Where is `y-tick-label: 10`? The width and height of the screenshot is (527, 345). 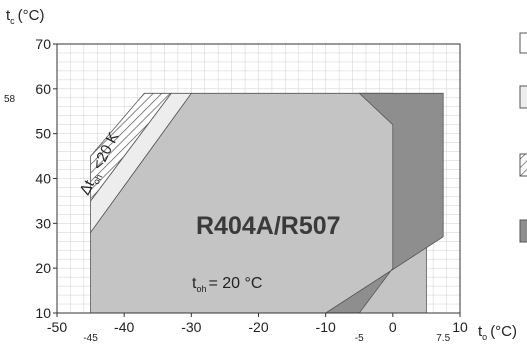 y-tick-label: 10 is located at coordinates (43, 313).